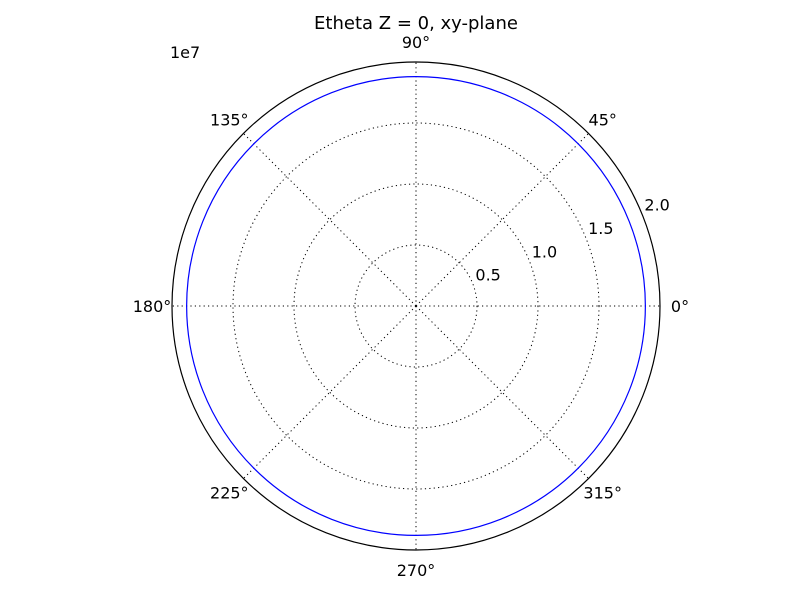  I want to click on radial-grid-circle-1.0, so click(416, 306).